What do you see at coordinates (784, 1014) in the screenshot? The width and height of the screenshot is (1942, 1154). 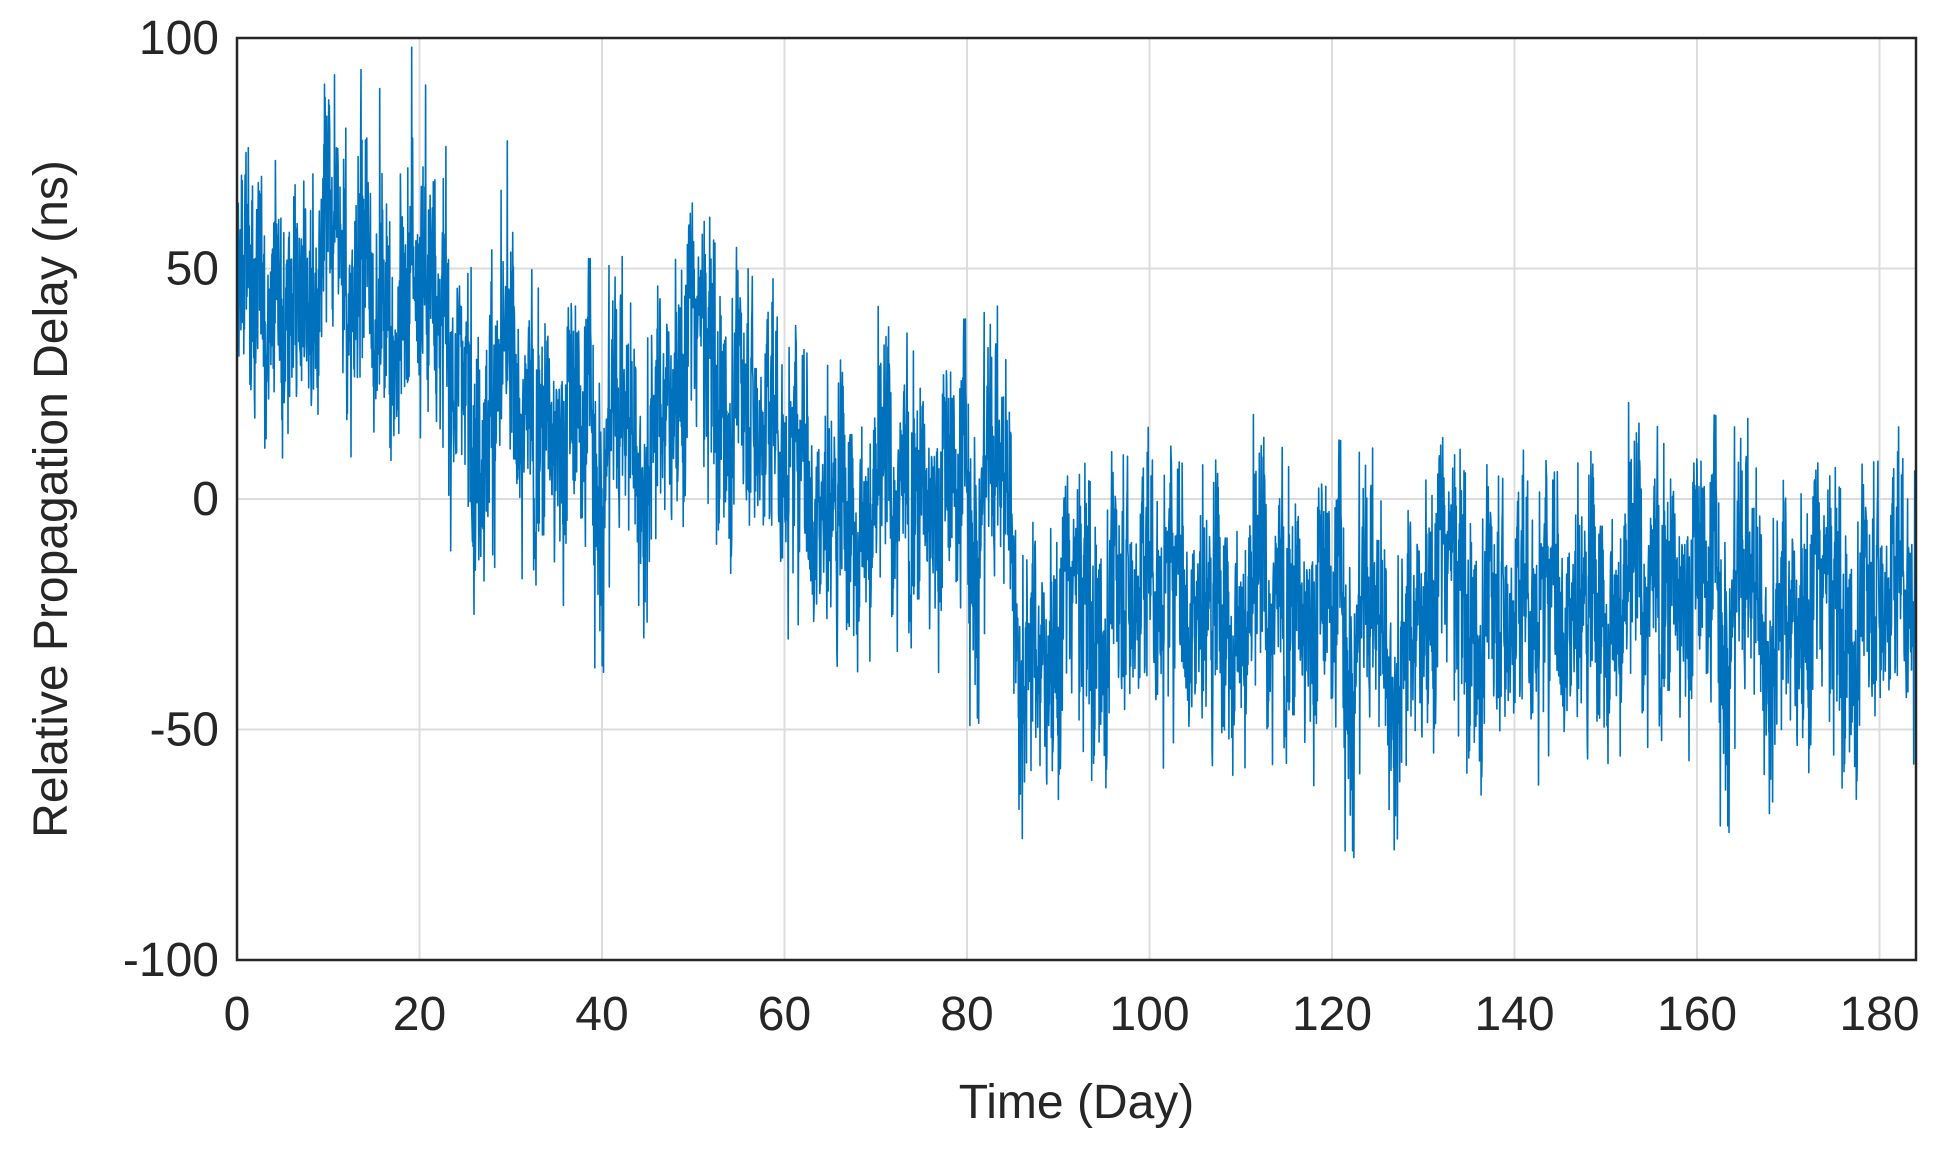 I see `x-tick-label: 60` at bounding box center [784, 1014].